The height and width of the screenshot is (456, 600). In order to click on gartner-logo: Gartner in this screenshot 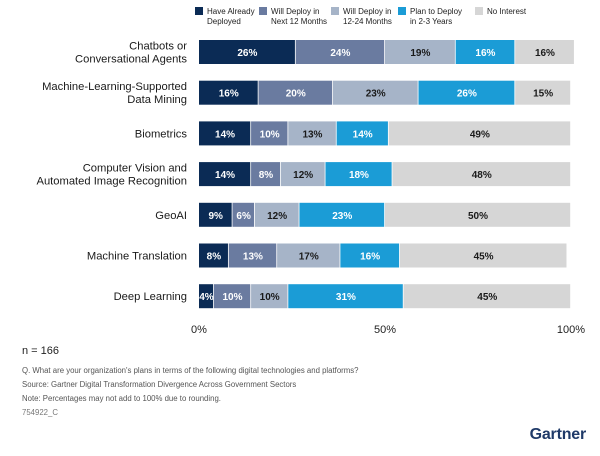, I will do `click(558, 434)`.